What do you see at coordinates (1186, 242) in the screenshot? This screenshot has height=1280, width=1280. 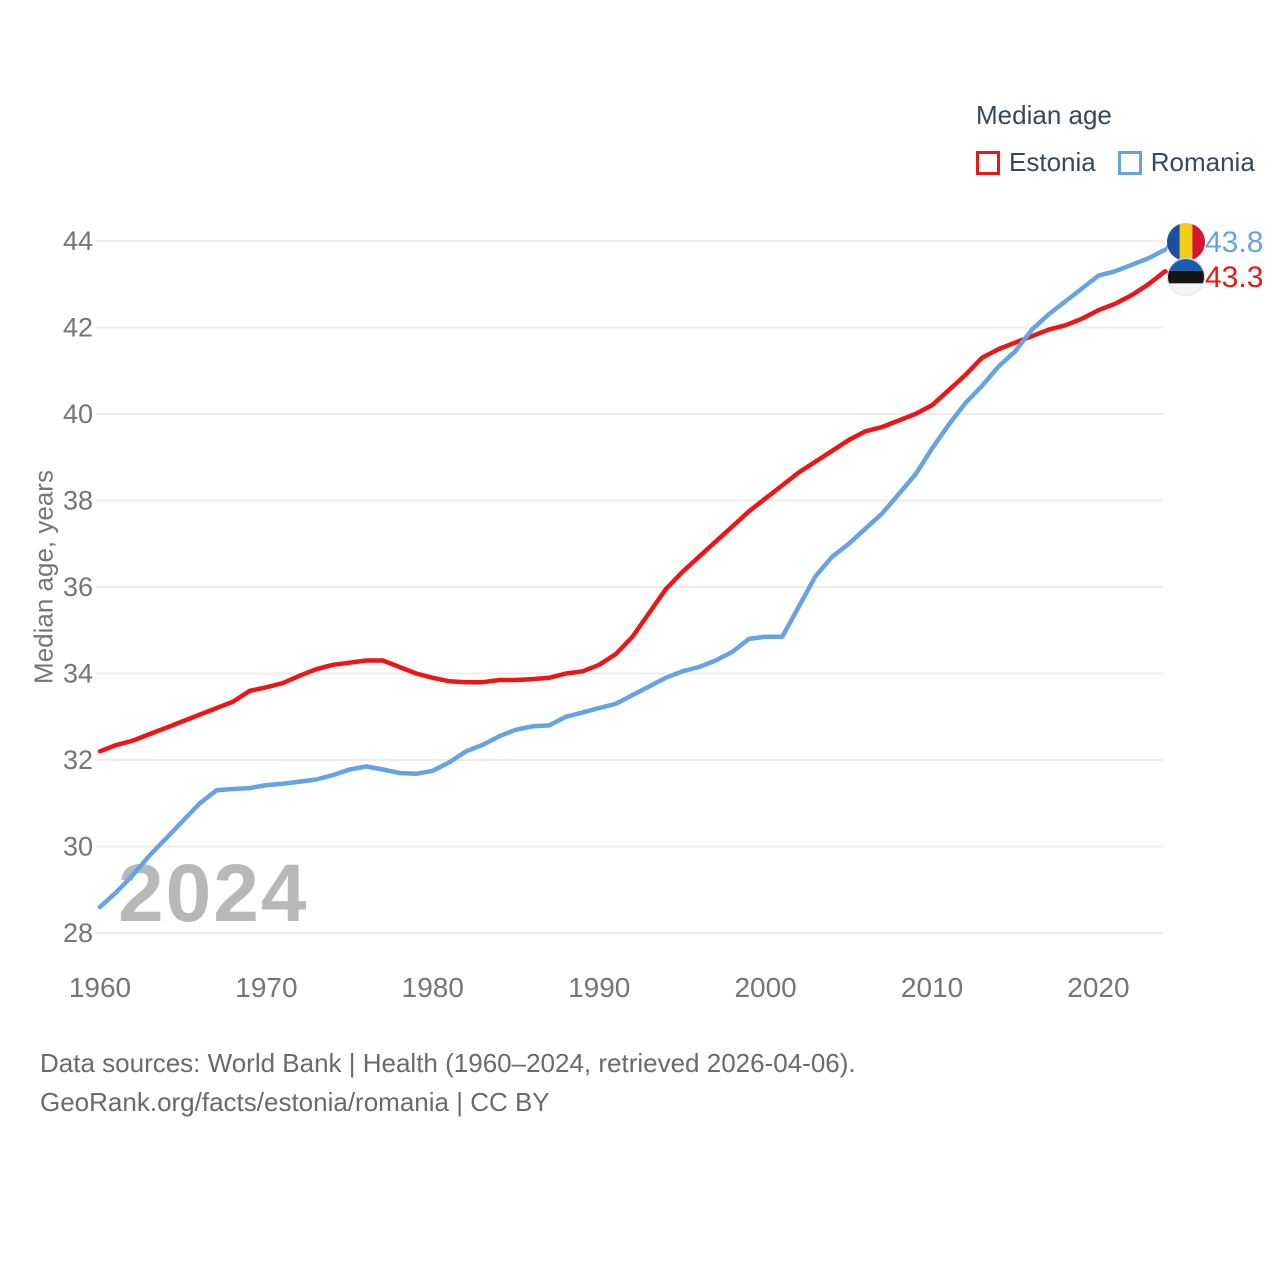 I see `romania-flag-icon` at bounding box center [1186, 242].